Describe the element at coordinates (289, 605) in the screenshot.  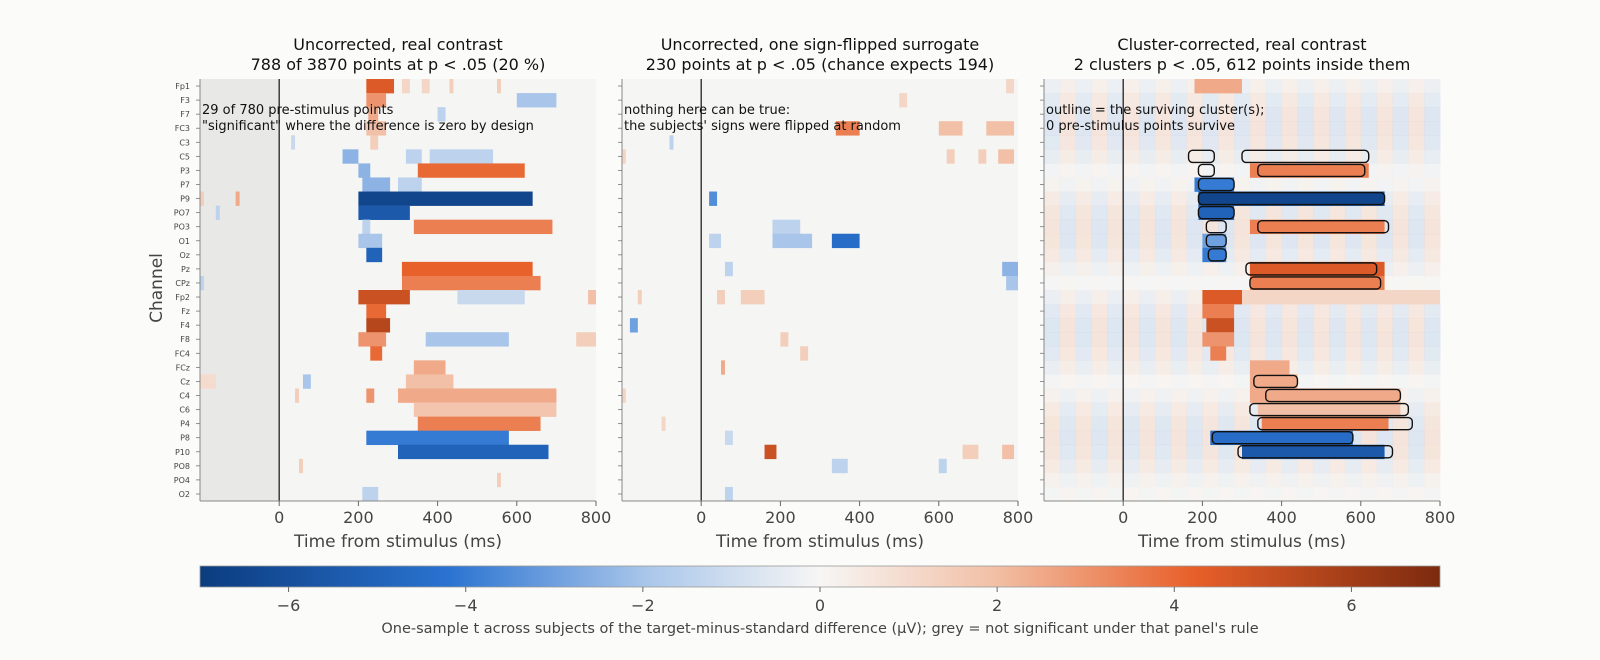
I see `colorbar-tick-label: −6` at that location.